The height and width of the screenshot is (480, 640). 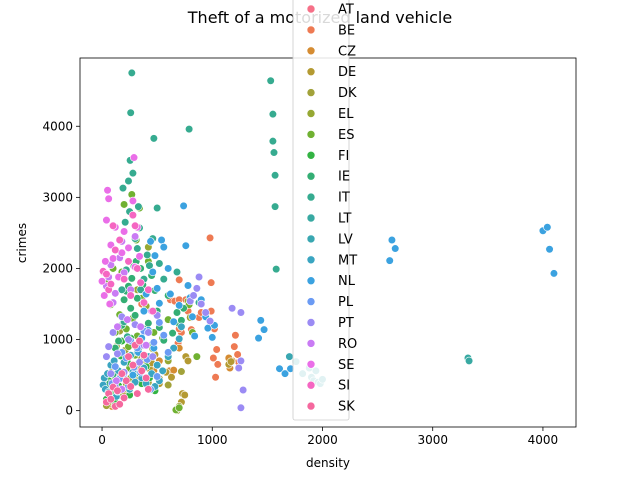 What do you see at coordinates (311, 9) in the screenshot?
I see `legend-marker-at` at bounding box center [311, 9].